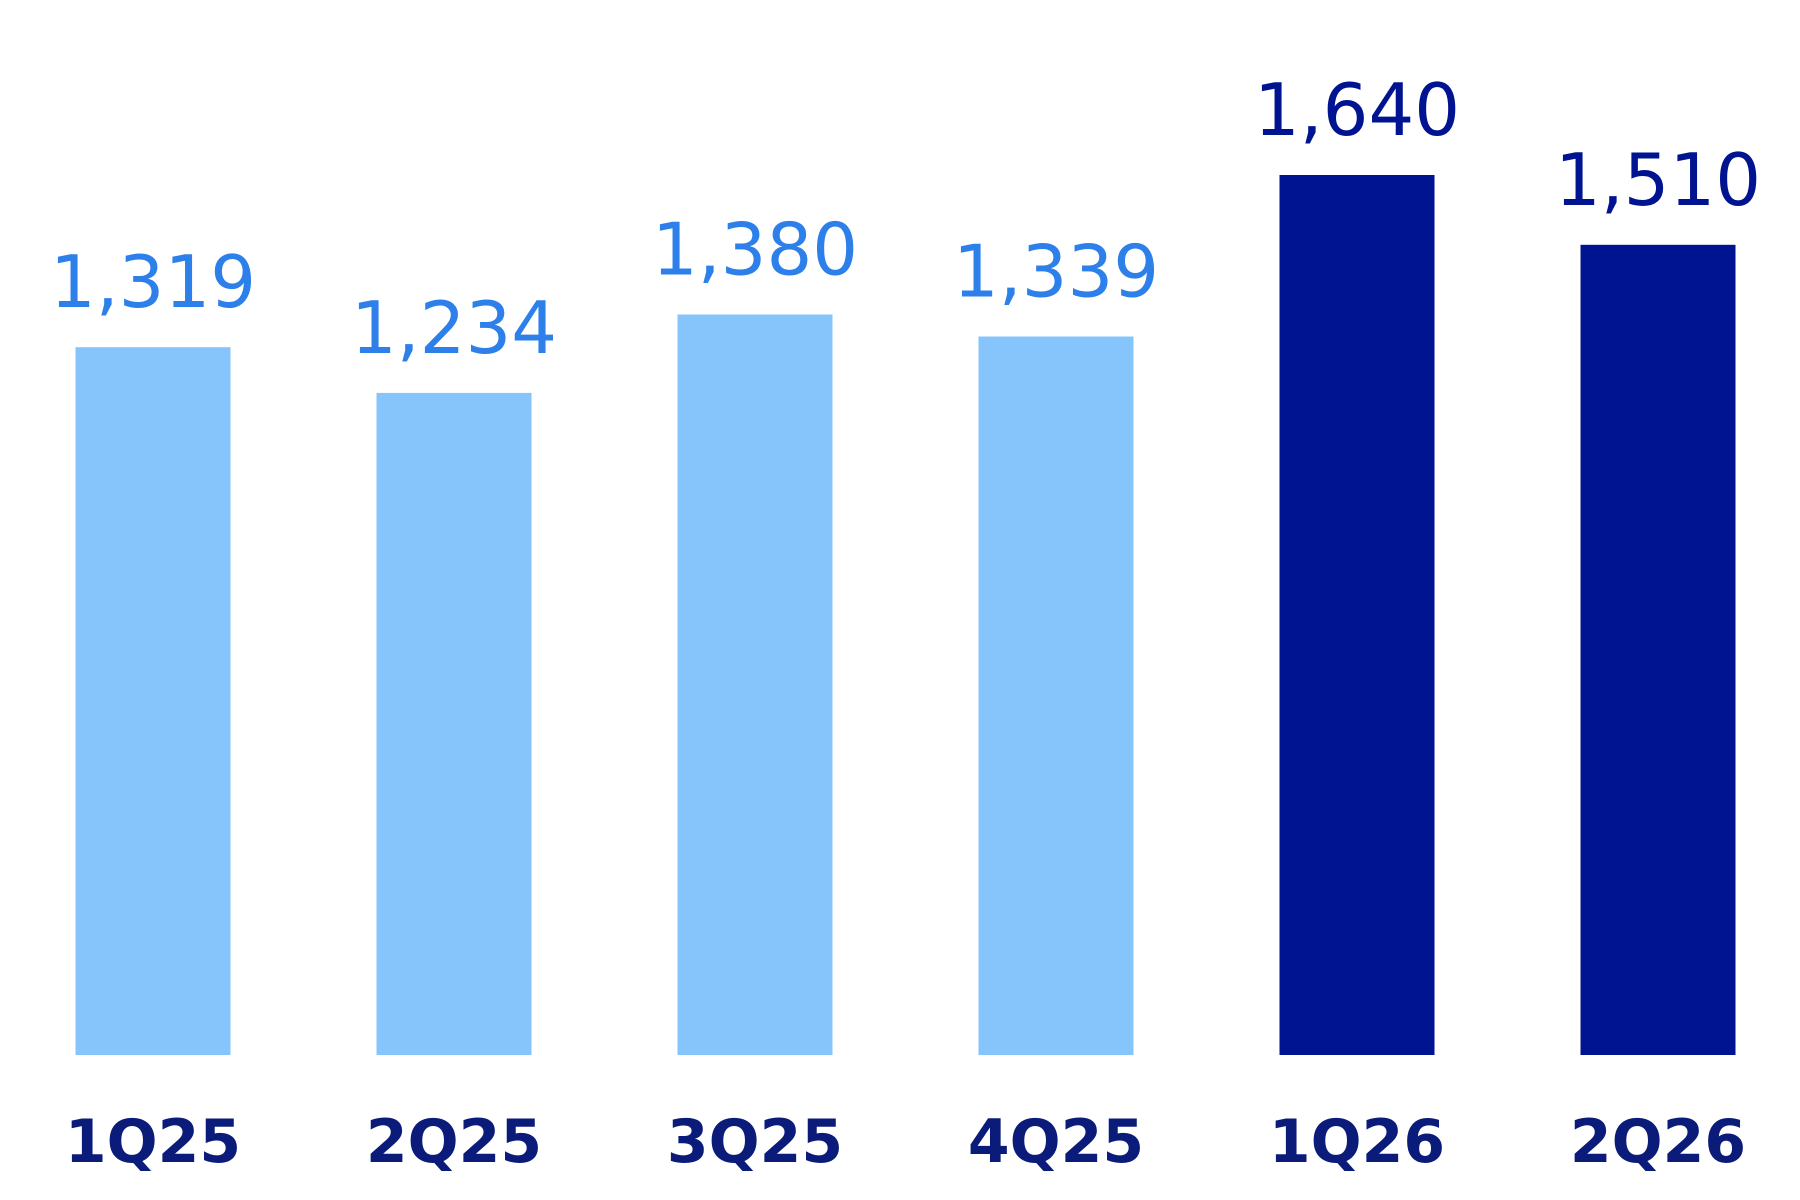 This screenshot has width=1800, height=1200. I want to click on category-label-4q25: 4Q25, so click(1056, 1142).